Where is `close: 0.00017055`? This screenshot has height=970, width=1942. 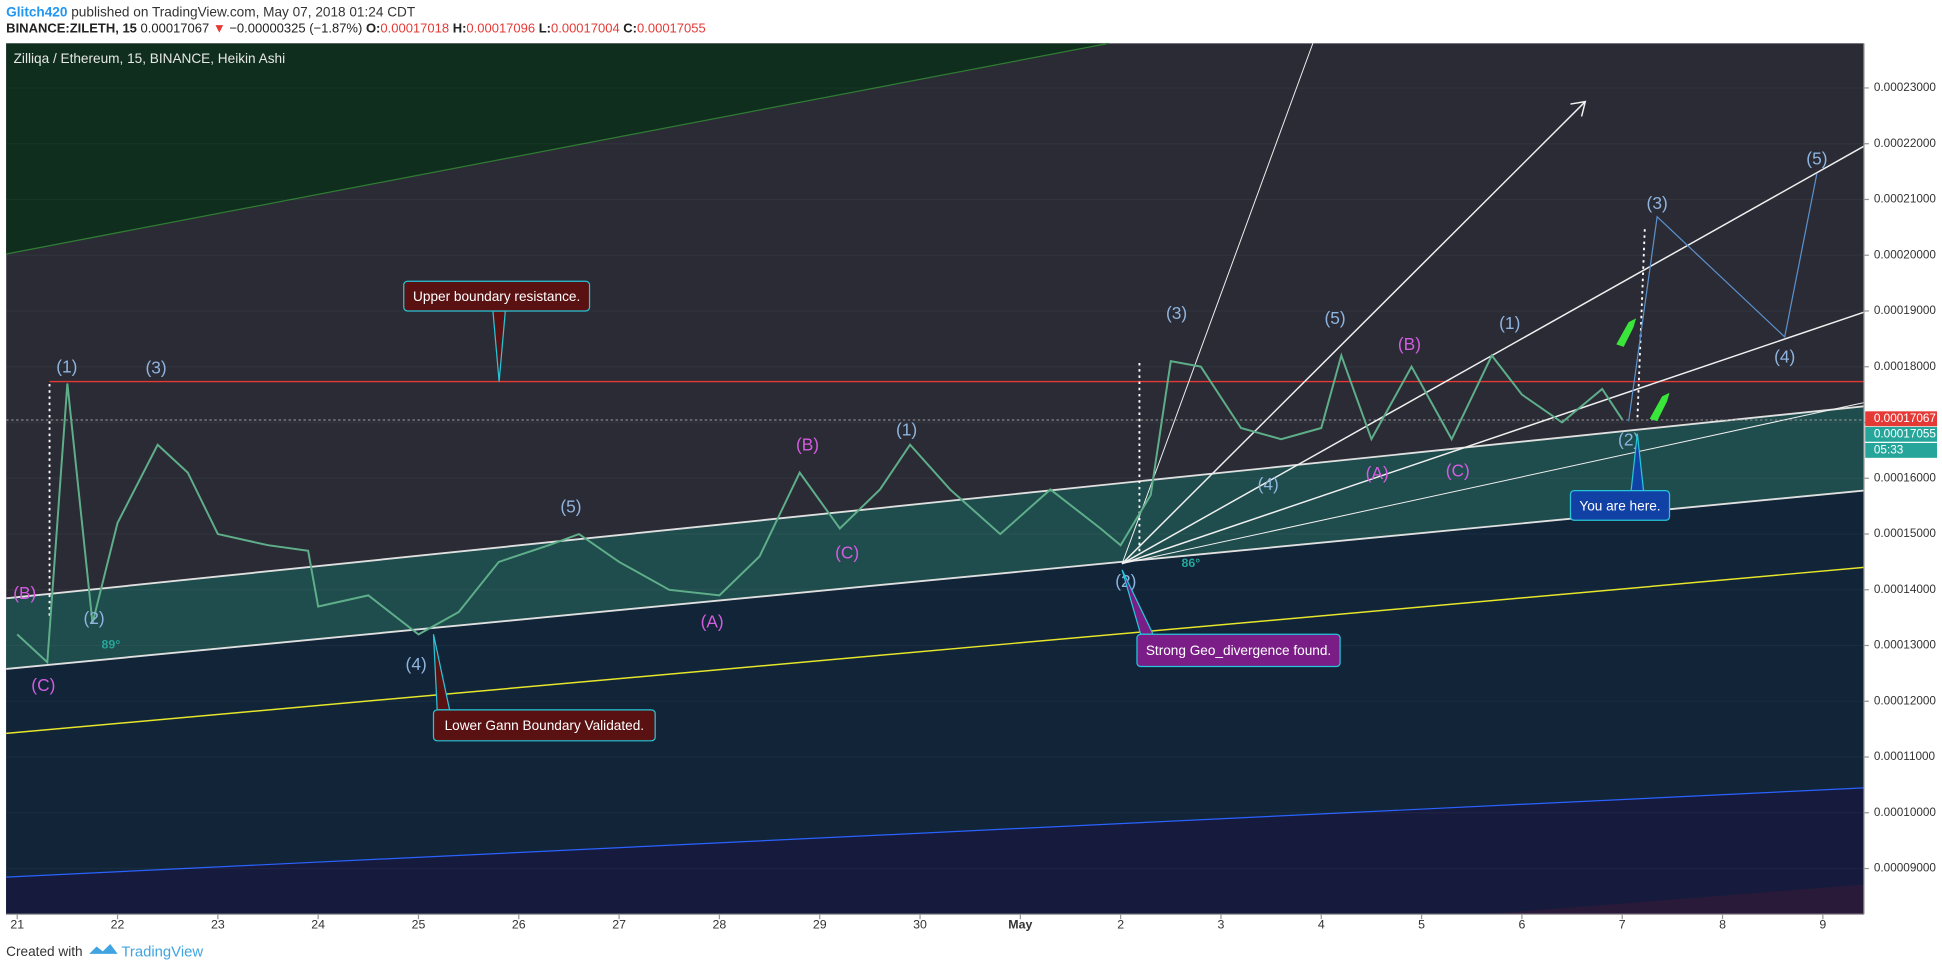 close: 0.00017055 is located at coordinates (671, 28).